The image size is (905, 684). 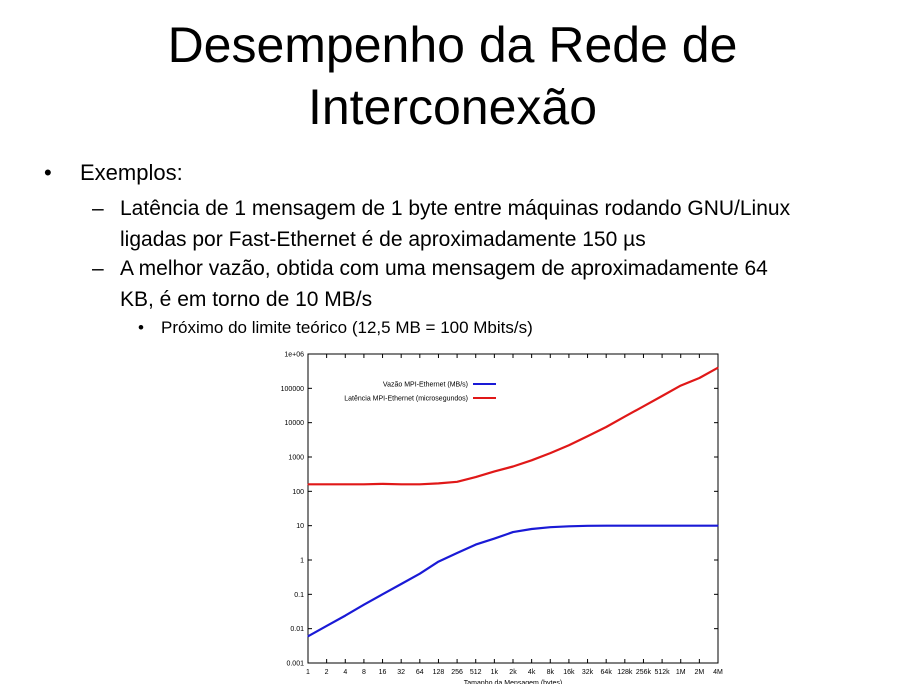 I want to click on y-tick-label: 100000, so click(x=292, y=389).